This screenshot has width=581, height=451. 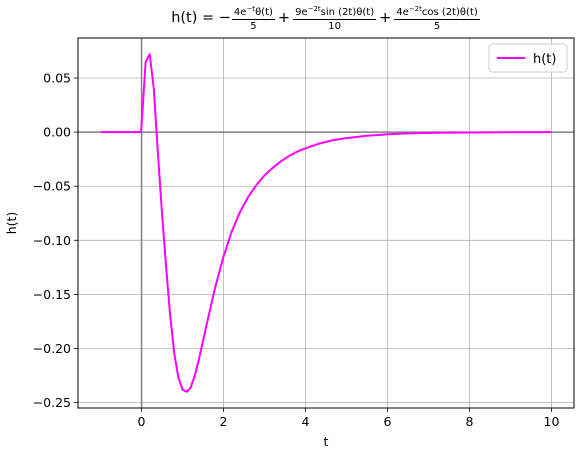 I want to click on title-term2: 9e−2tsin (2t)θ(t) 10, so click(x=335, y=18).